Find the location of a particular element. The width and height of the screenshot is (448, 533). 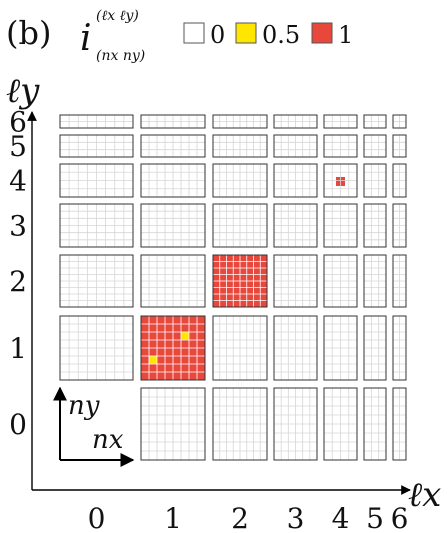

y-tick-label: 6 is located at coordinates (18, 122).